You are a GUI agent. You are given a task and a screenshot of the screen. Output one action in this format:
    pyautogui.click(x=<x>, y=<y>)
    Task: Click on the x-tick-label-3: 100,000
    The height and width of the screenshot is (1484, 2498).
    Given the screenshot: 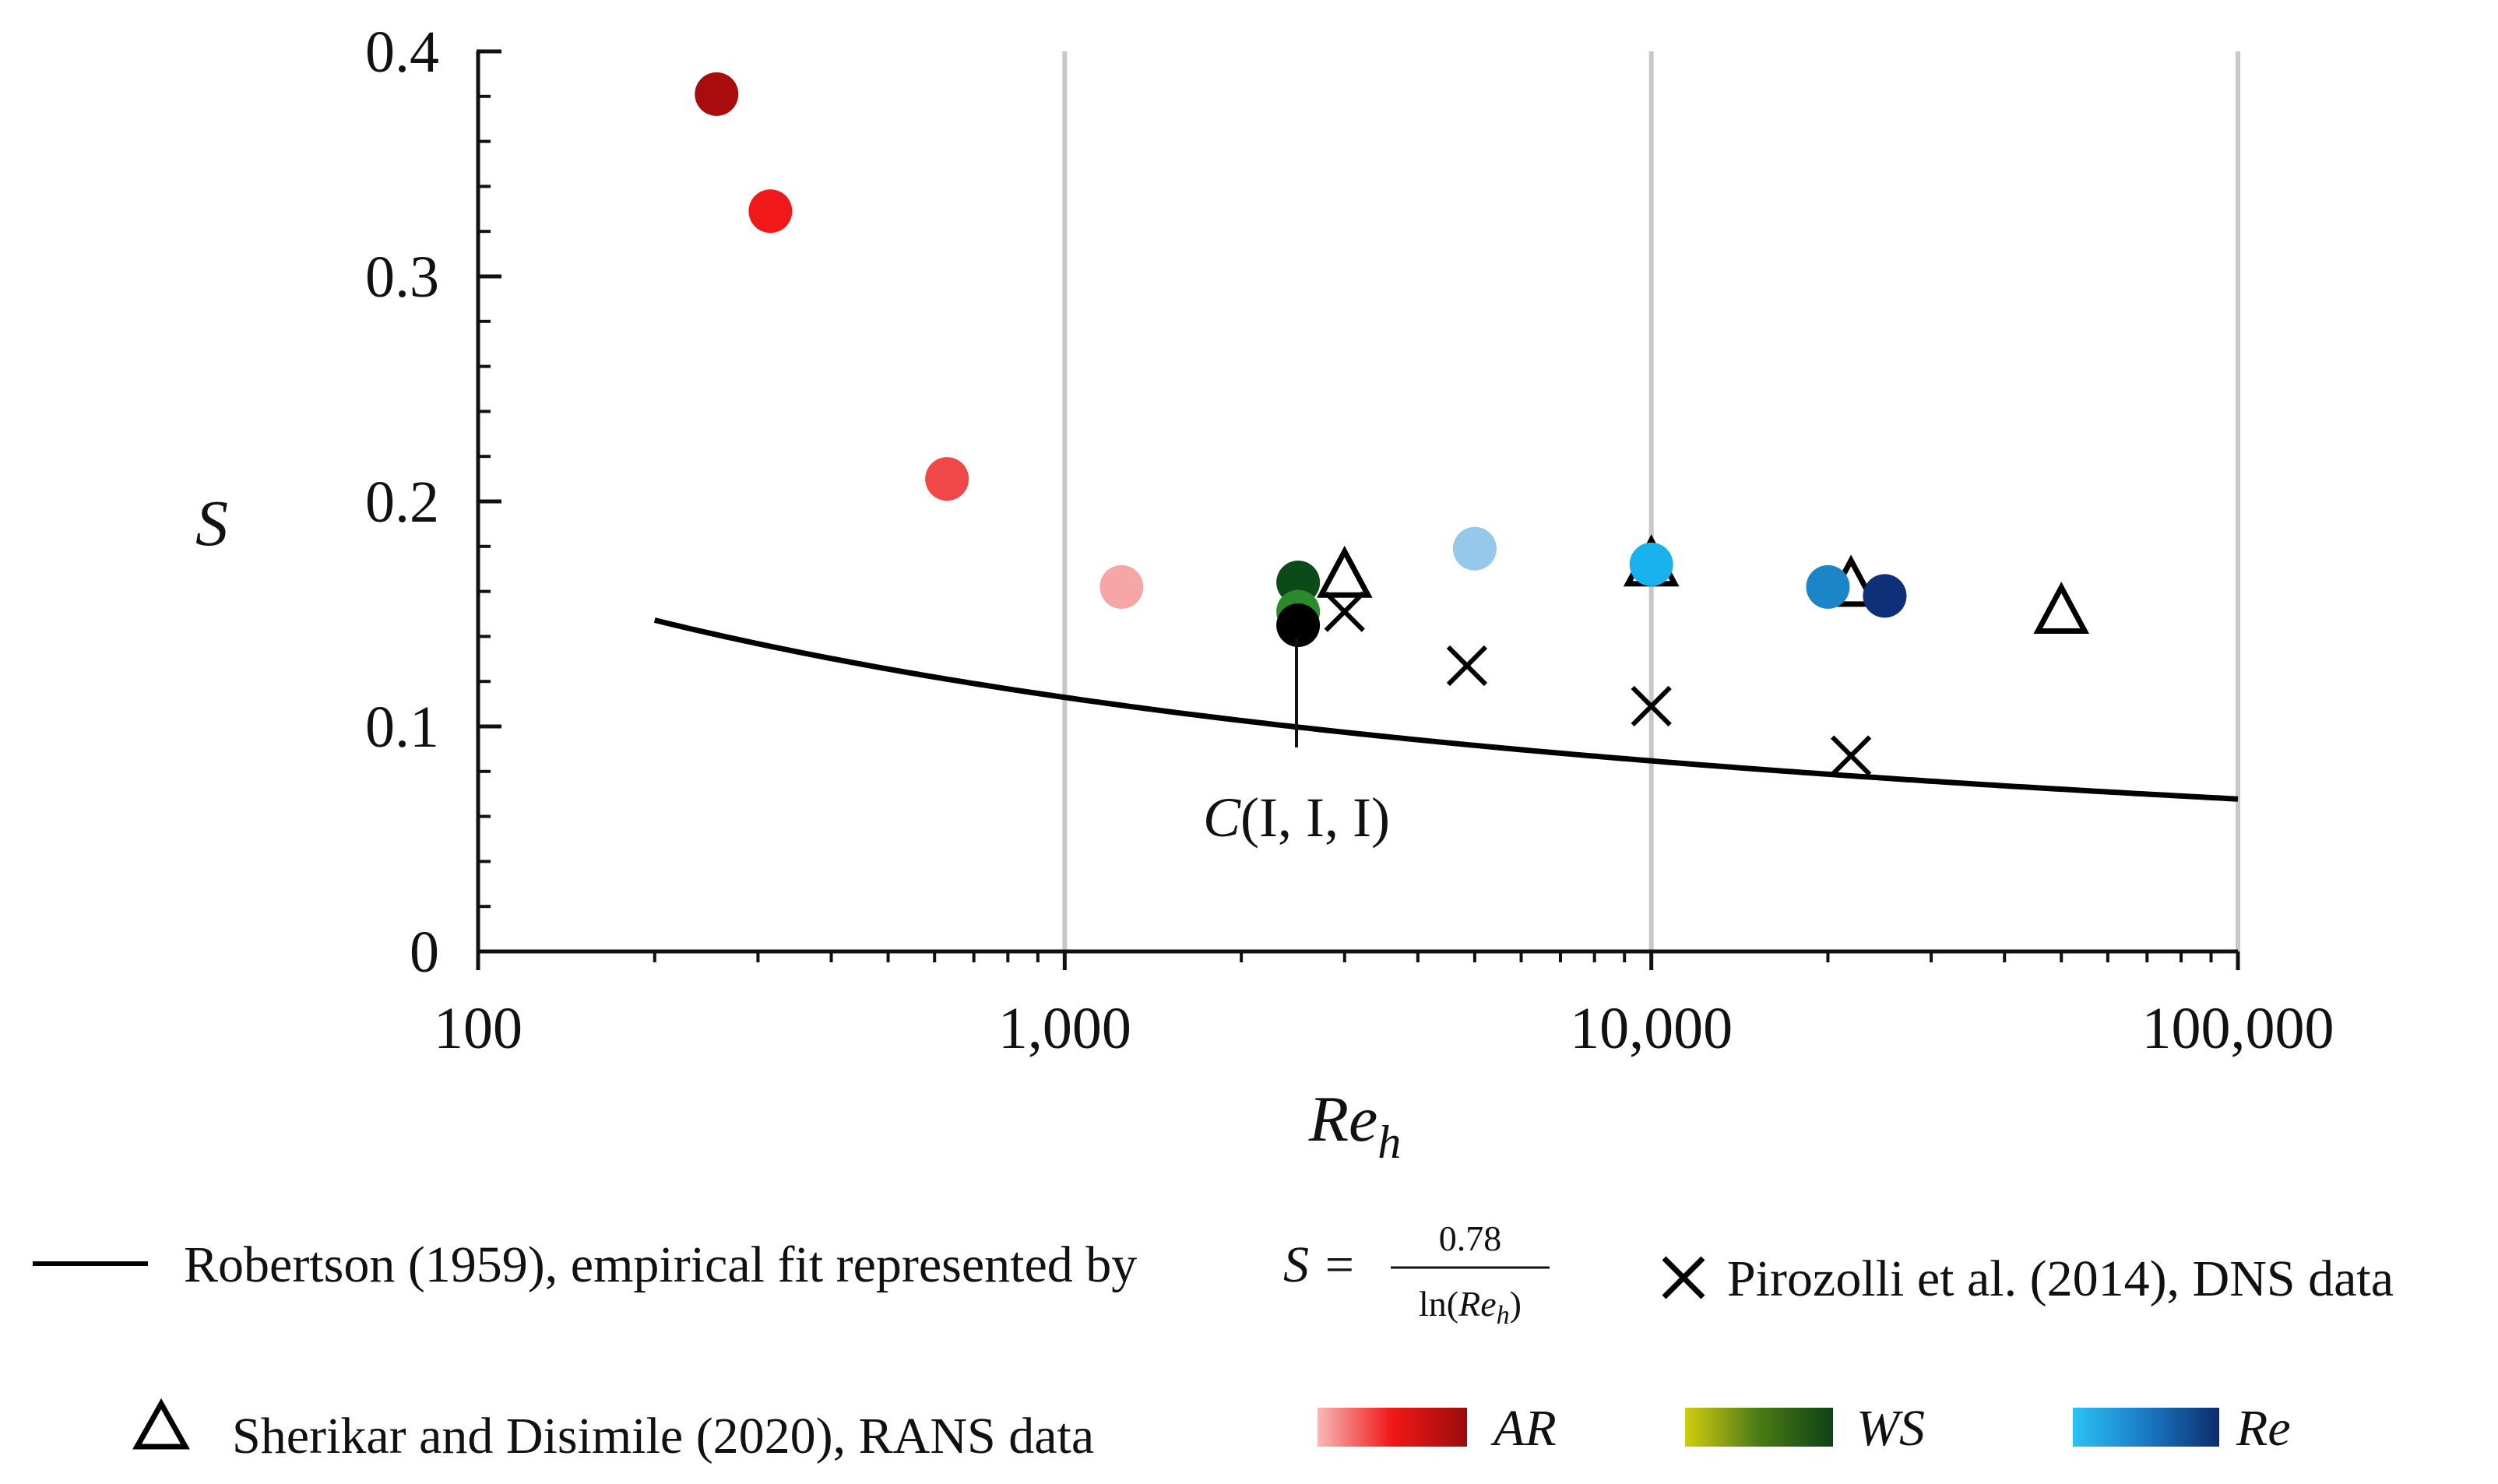 What is the action you would take?
    pyautogui.click(x=2238, y=1028)
    